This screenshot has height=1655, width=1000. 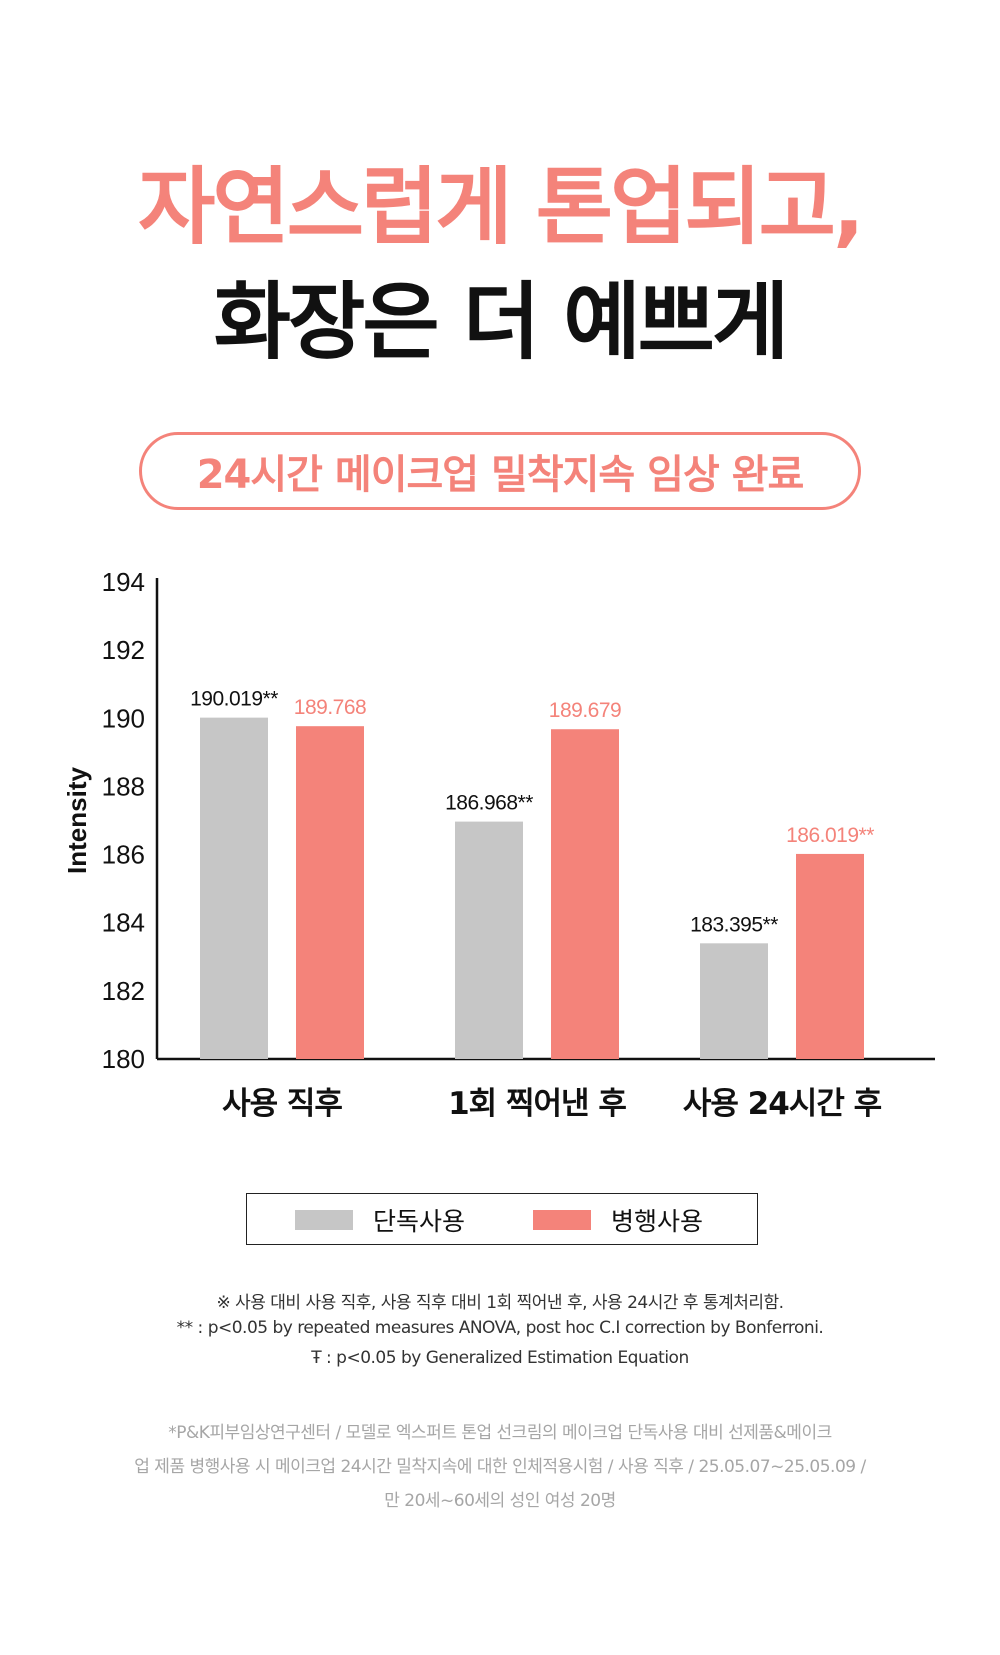 I want to click on legend-swatch-coral, so click(x=562, y=1220).